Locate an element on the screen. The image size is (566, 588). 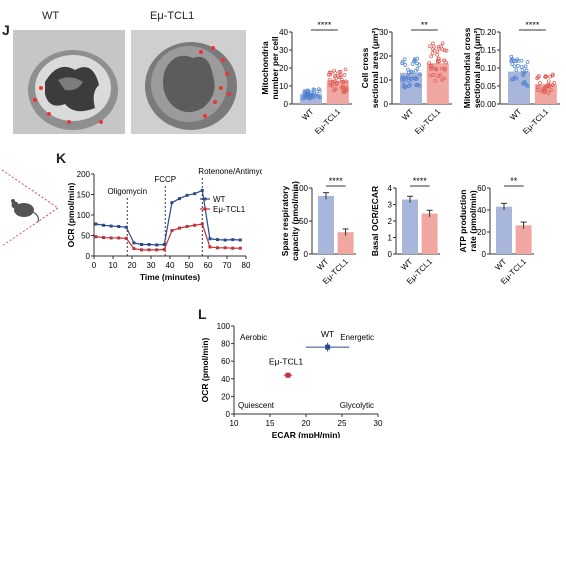
bar-tcl1 is located at coordinates (437, 83).